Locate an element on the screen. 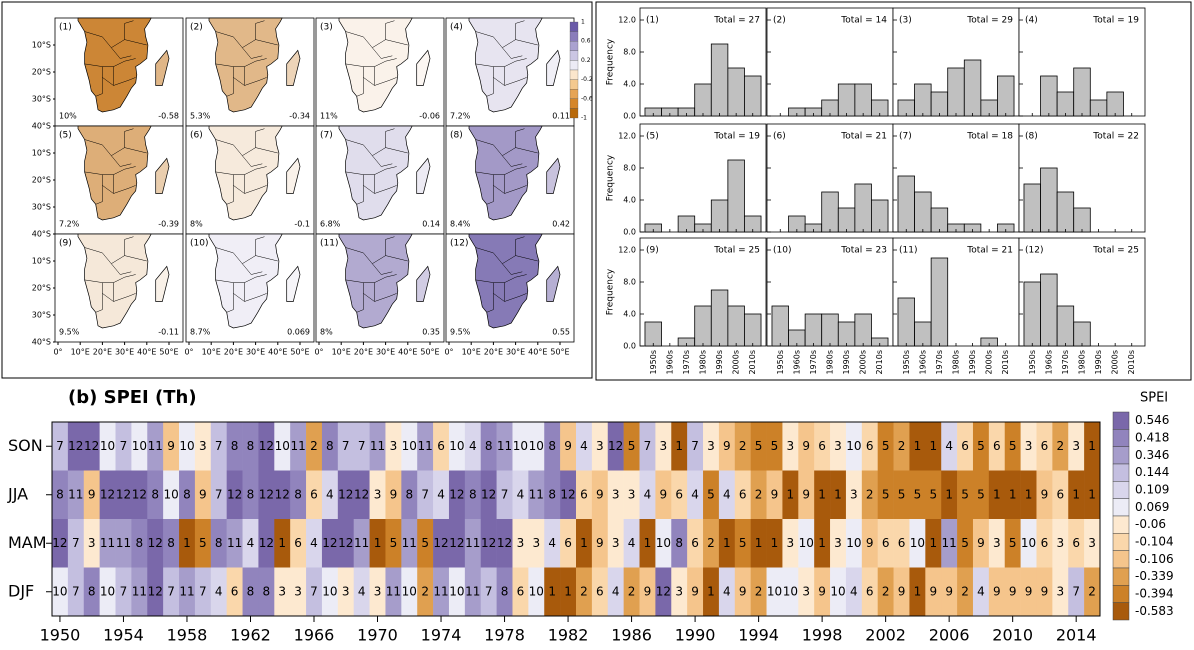 Image resolution: width=1194 pixels, height=650 pixels. panel-label: (2) is located at coordinates (196, 28).